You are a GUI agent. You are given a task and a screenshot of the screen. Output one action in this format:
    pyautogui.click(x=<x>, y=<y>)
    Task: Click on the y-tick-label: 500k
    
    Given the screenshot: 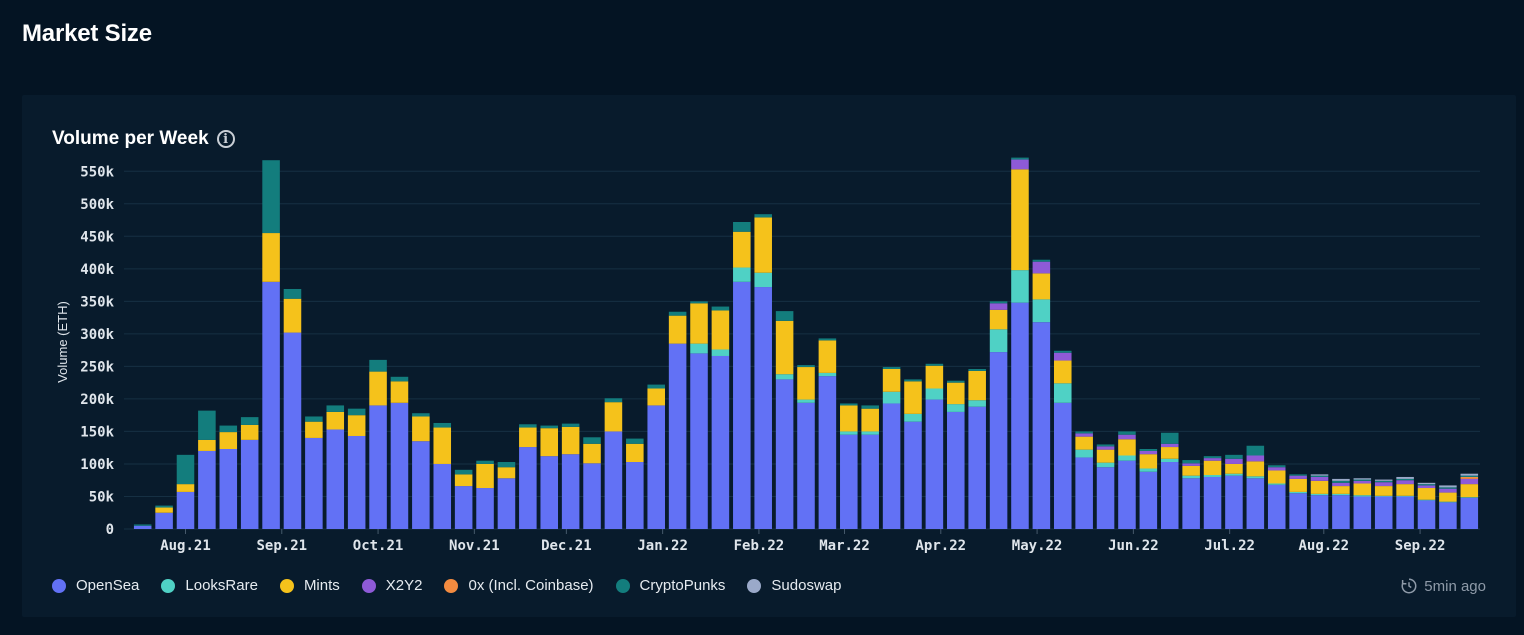 What is the action you would take?
    pyautogui.click(x=97, y=205)
    